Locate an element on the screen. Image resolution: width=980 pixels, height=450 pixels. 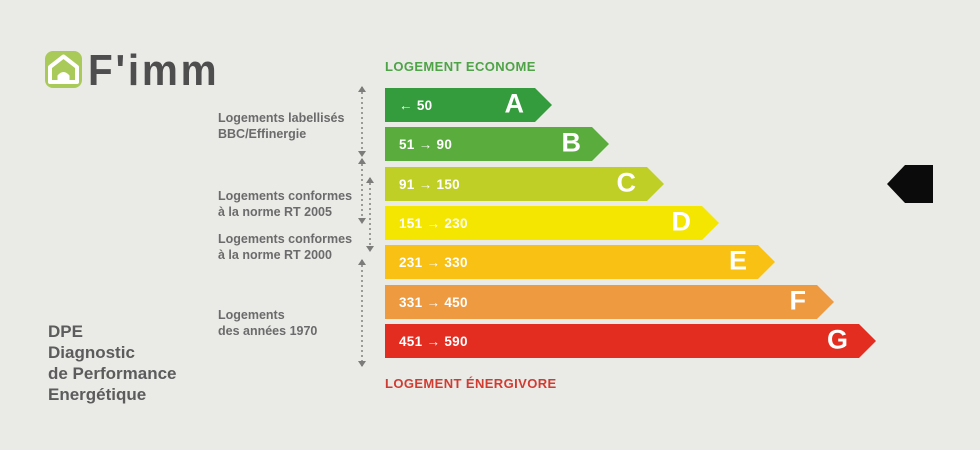
range-label: ← 50 is located at coordinates (416, 105).